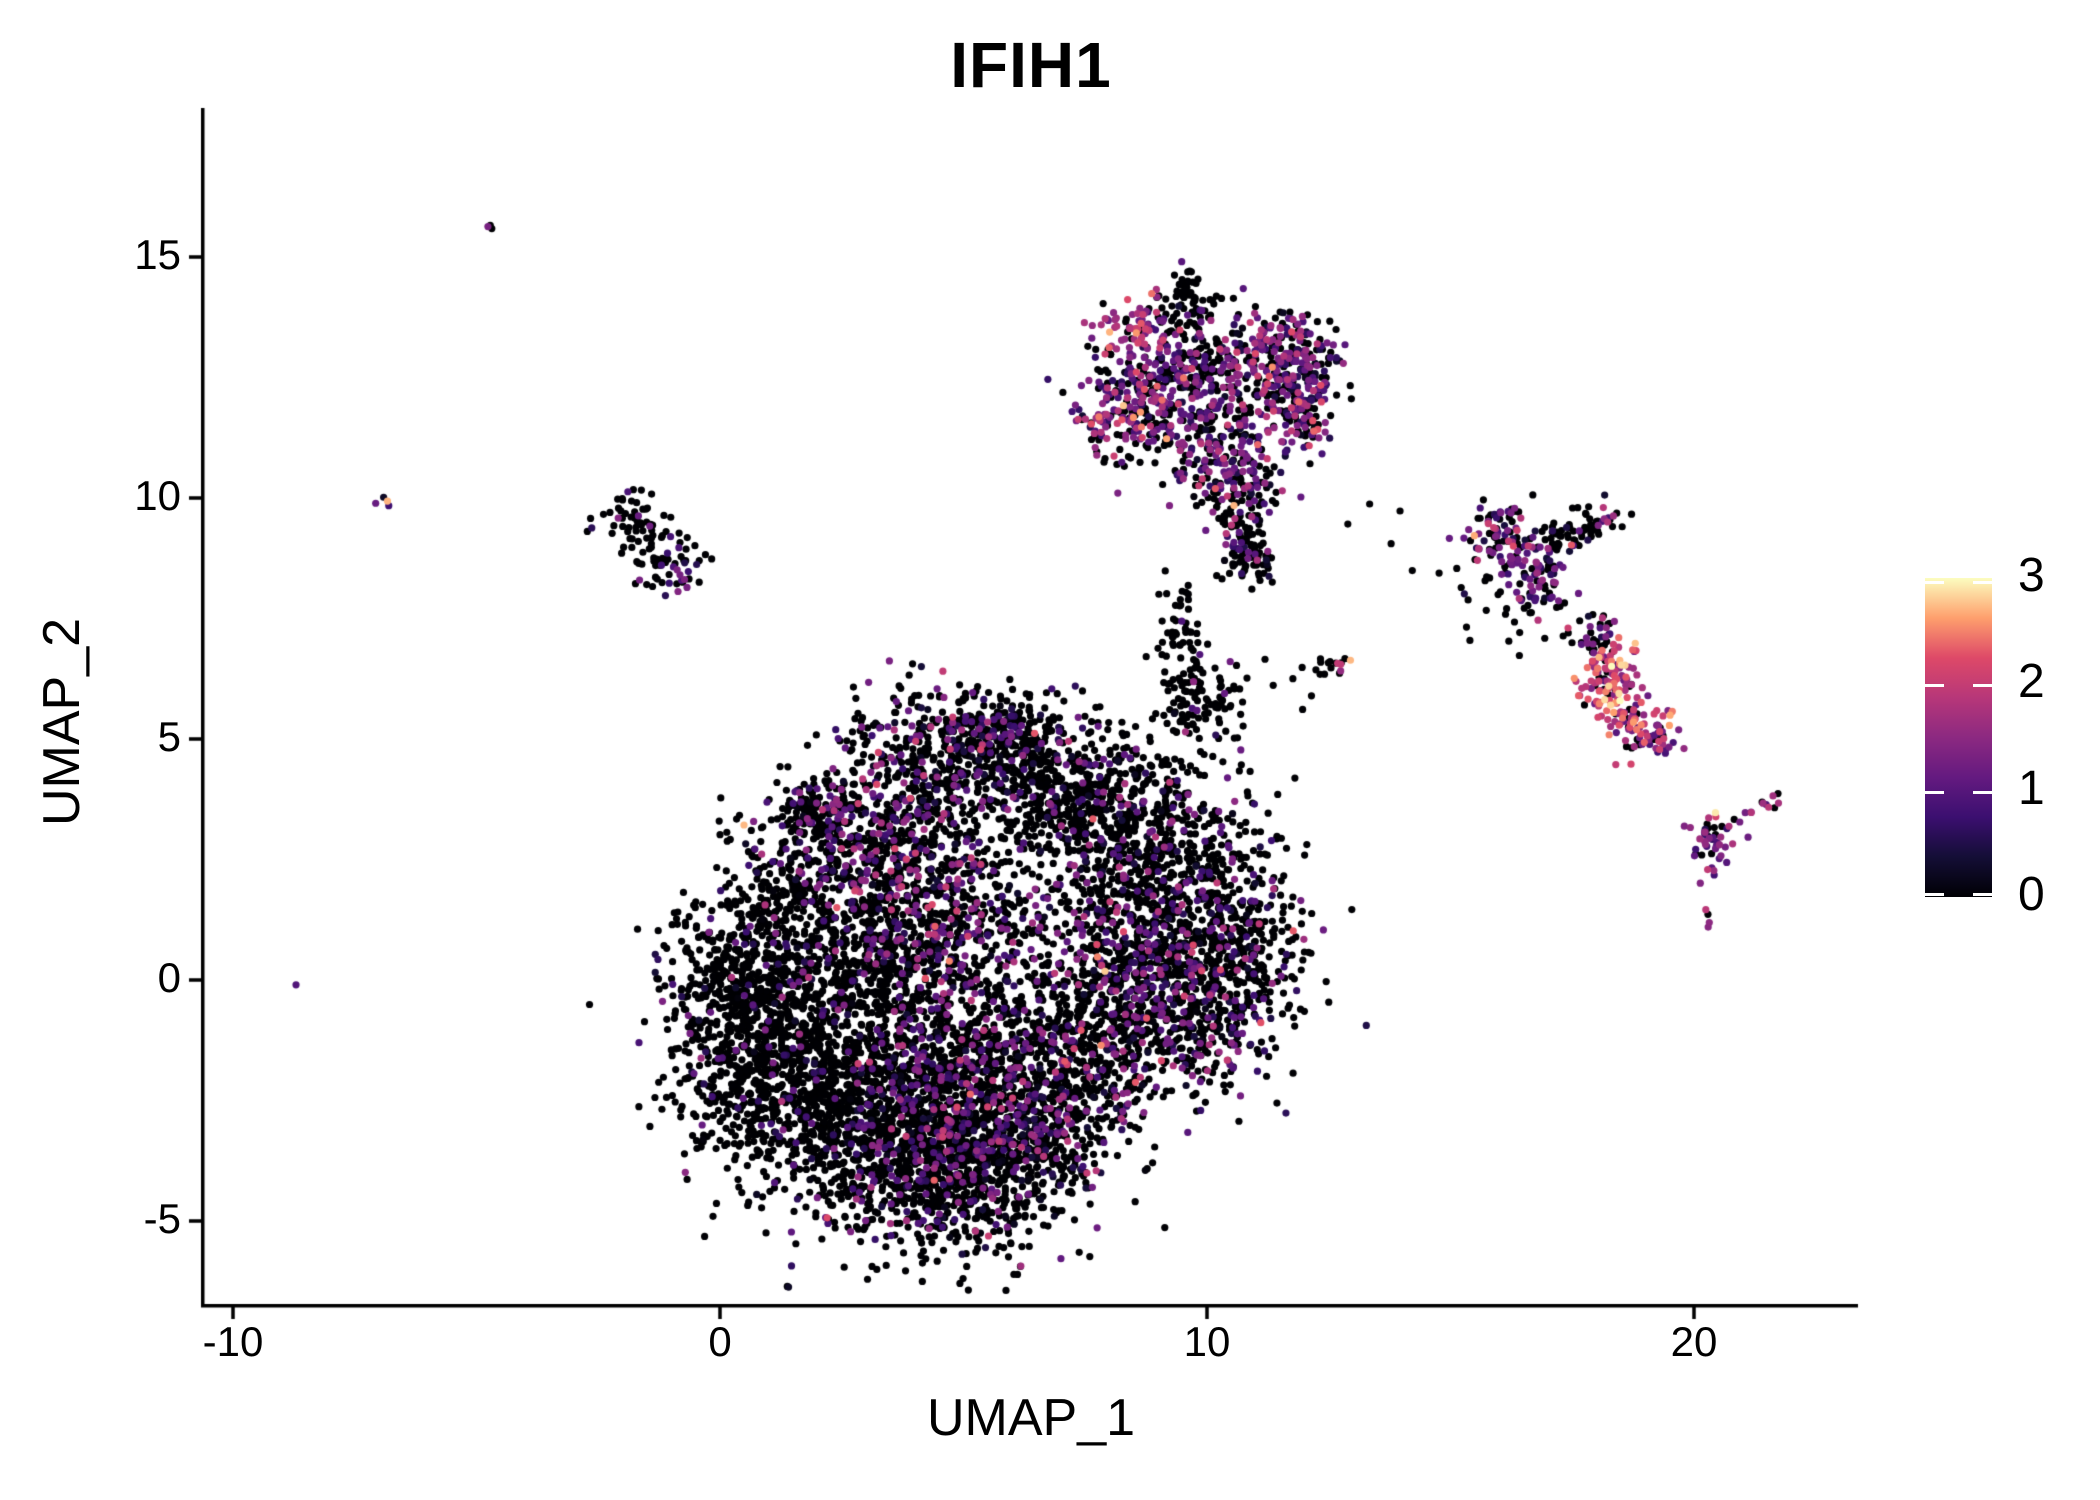  Describe the element at coordinates (2031, 788) in the screenshot. I see `colorbar-tick-label: 1` at that location.